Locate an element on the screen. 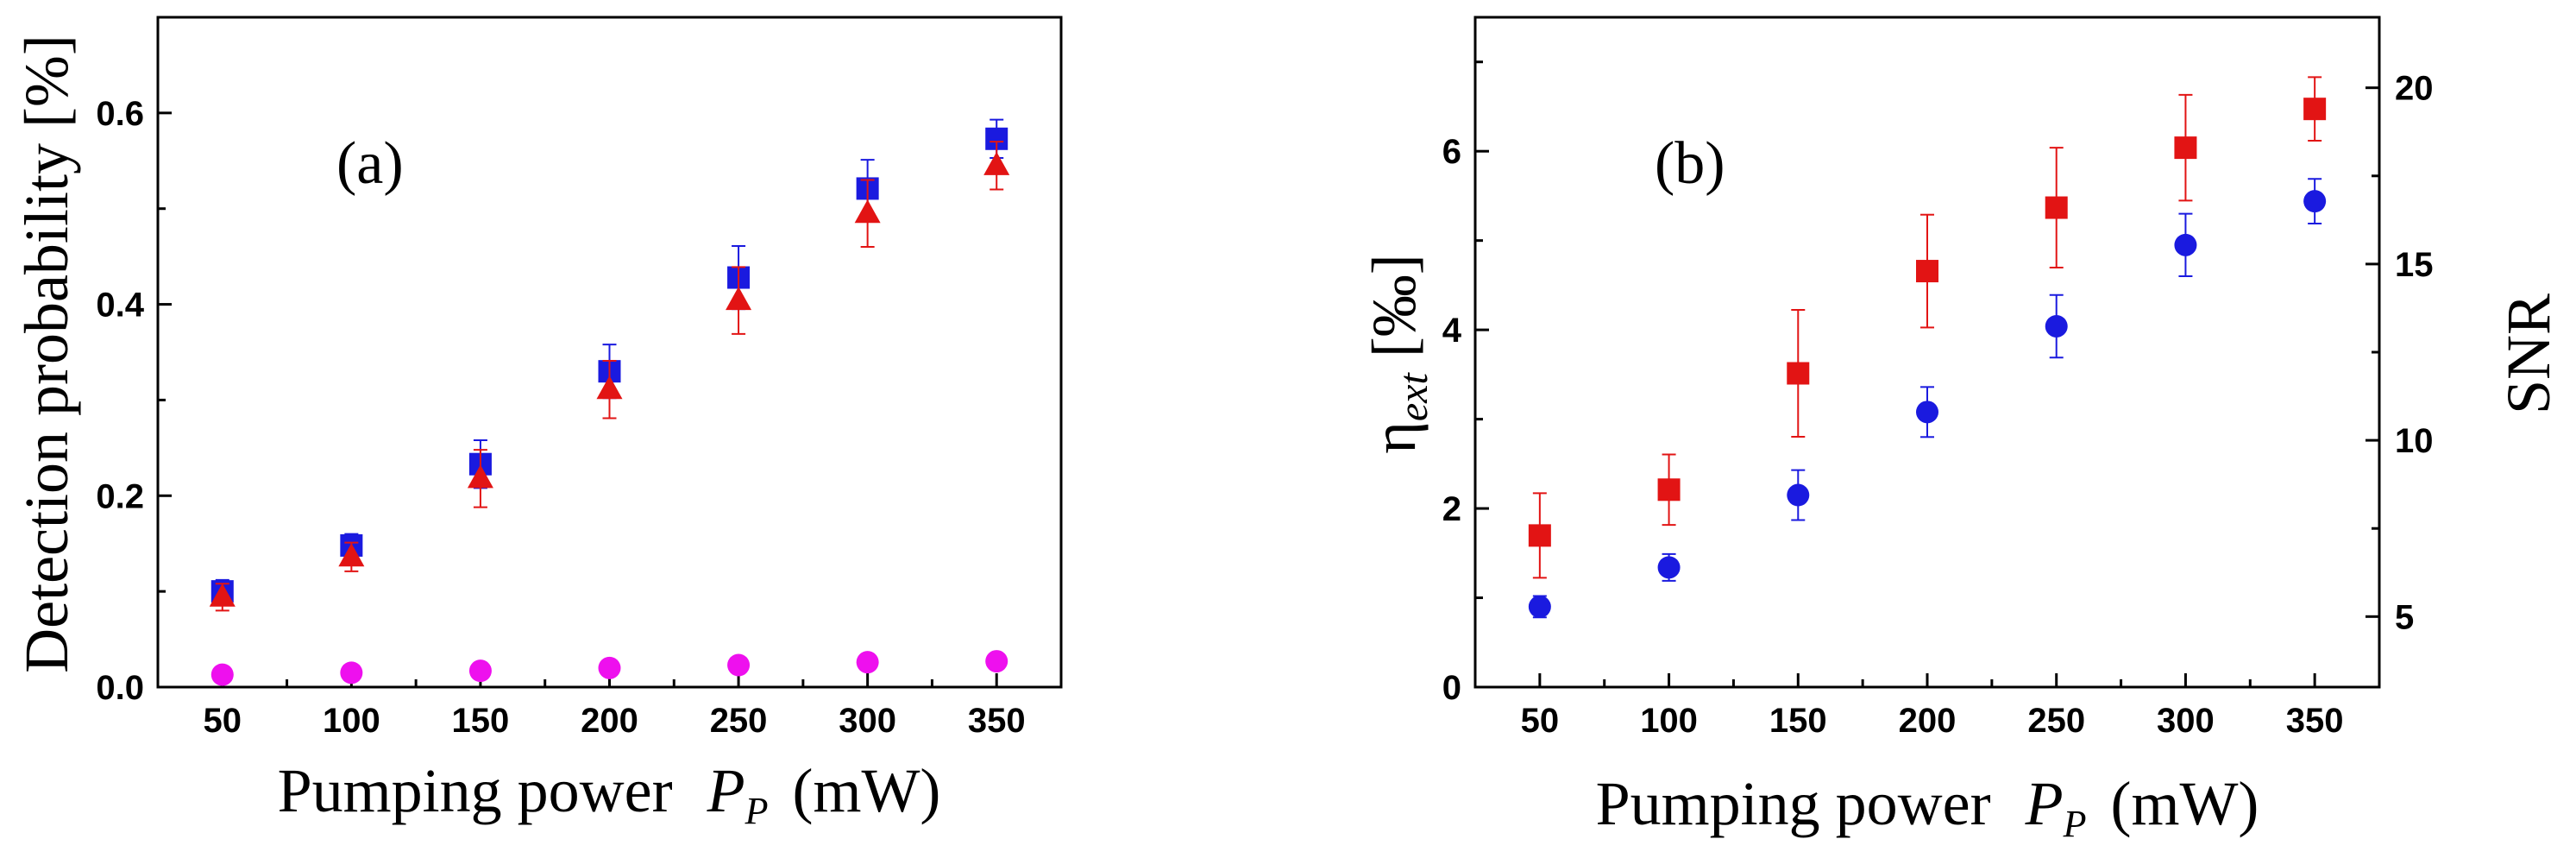 This screenshot has height=858, width=2576. y-right-tick-label: 20 is located at coordinates (2414, 89).